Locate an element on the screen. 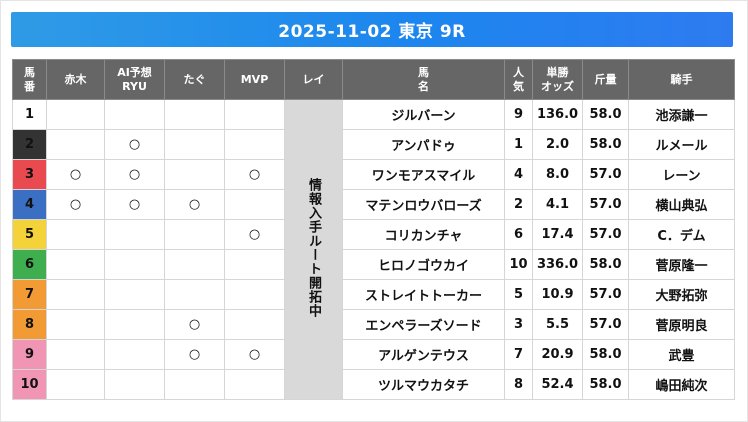  akagi-mark: ○ is located at coordinates (75, 174).